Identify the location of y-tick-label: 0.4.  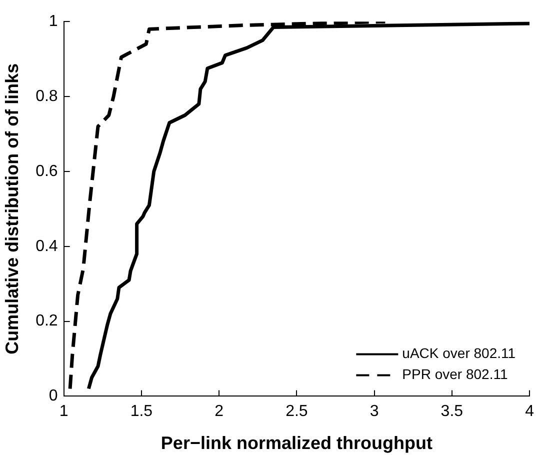
(47, 246).